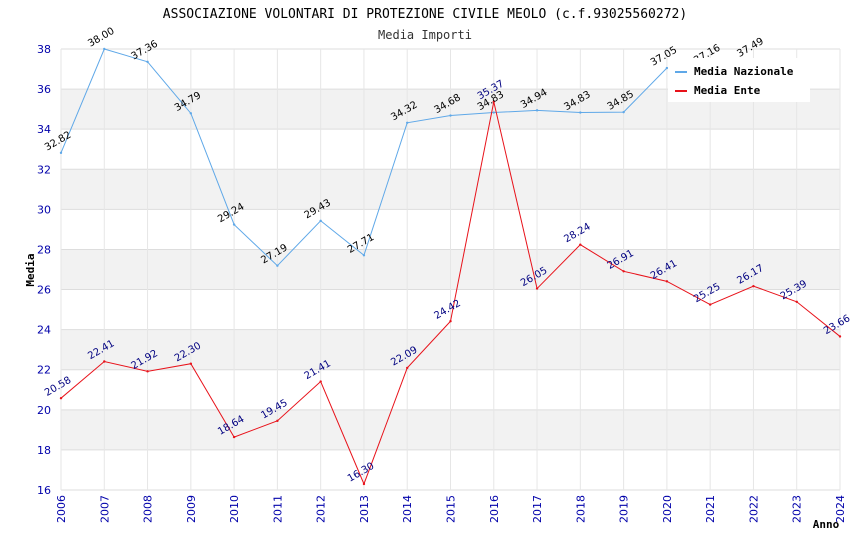 This screenshot has height=550, width=850. What do you see at coordinates (104, 509) in the screenshot?
I see `x-tick-label: 2007` at bounding box center [104, 509].